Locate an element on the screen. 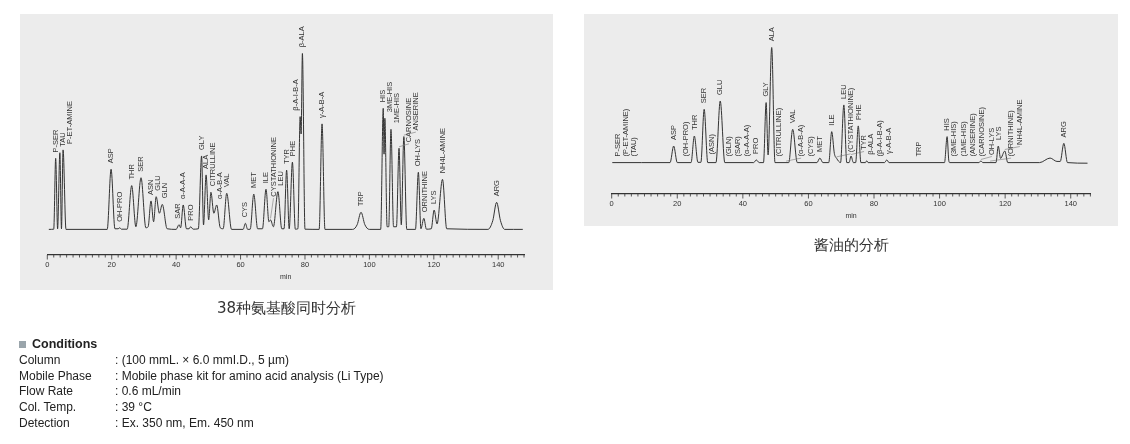 The image size is (1130, 444). text: Flow Rate is located at coordinates (46, 392).